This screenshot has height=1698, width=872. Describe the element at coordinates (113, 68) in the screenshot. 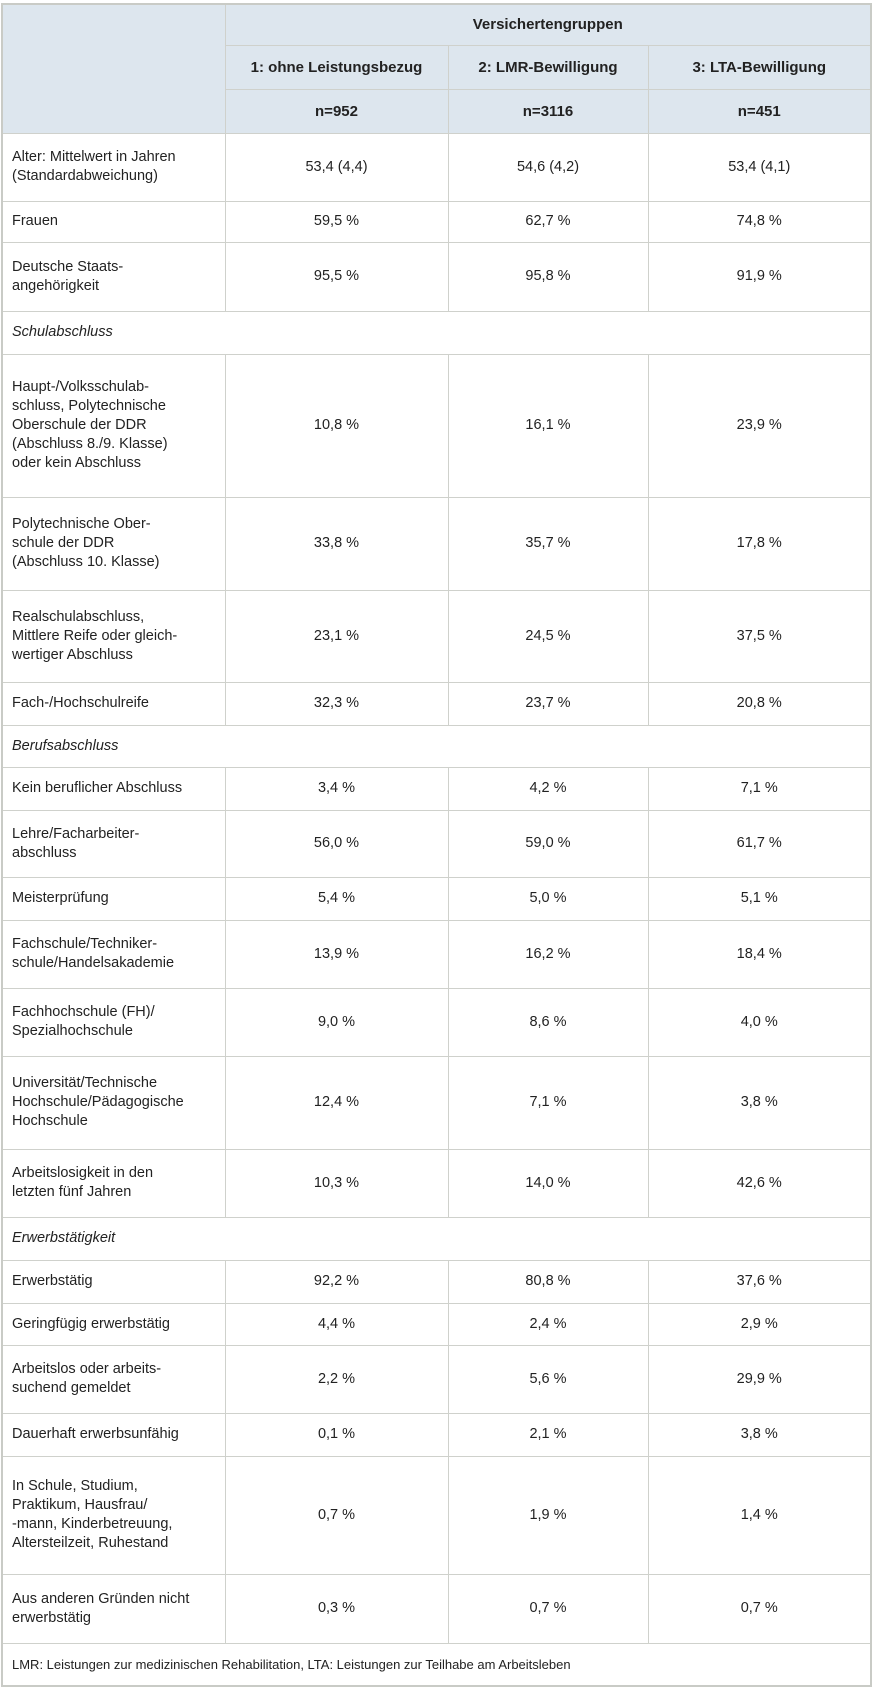

I see `corner-cell` at that location.